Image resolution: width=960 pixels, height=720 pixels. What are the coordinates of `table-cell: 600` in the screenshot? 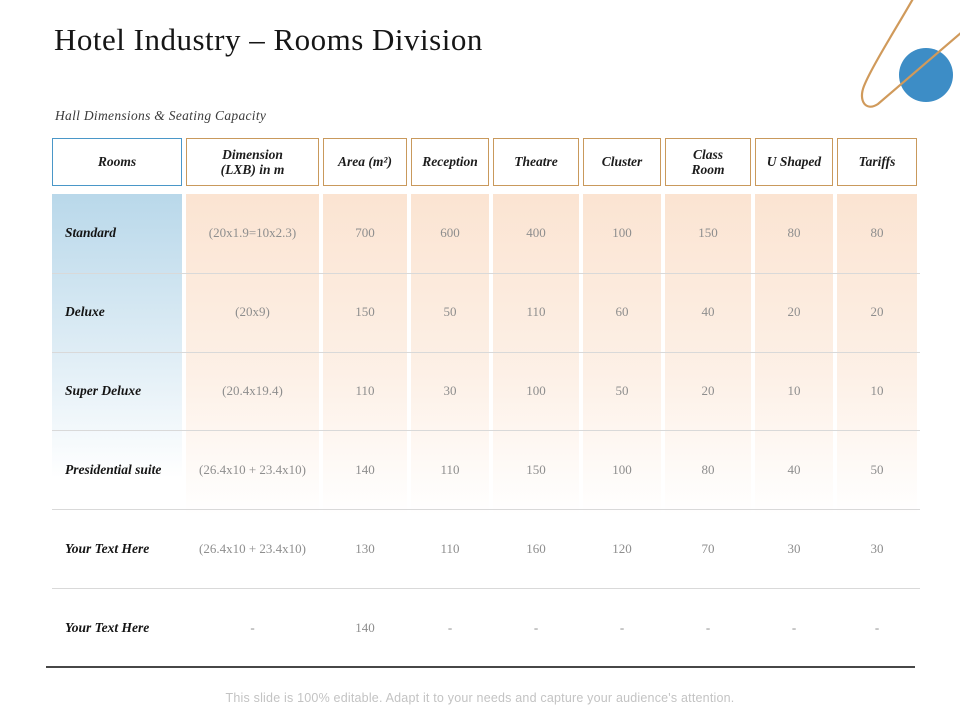 It's located at (450, 233).